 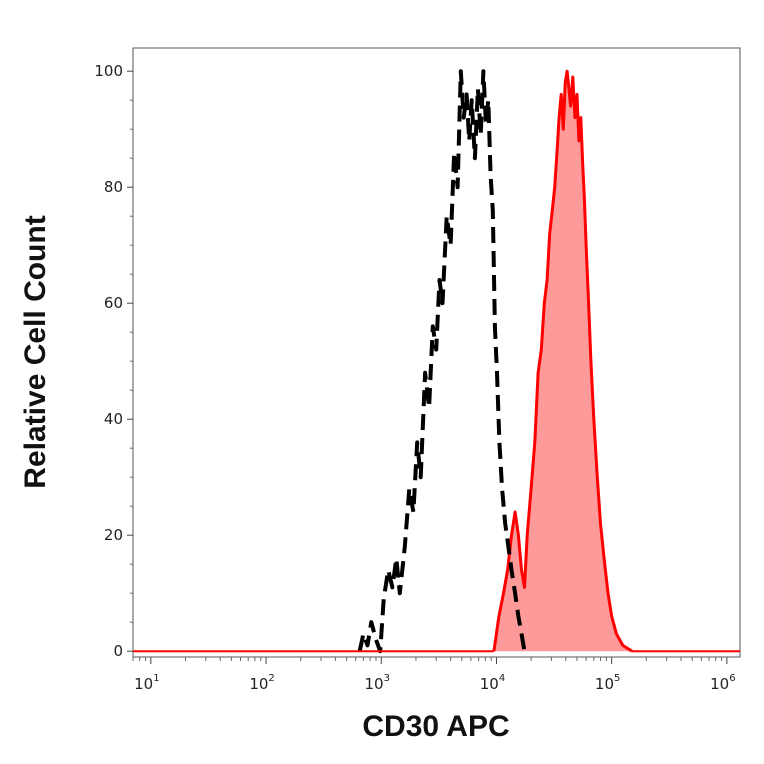 I want to click on x-tick-label: 10⁶, so click(x=722, y=683).